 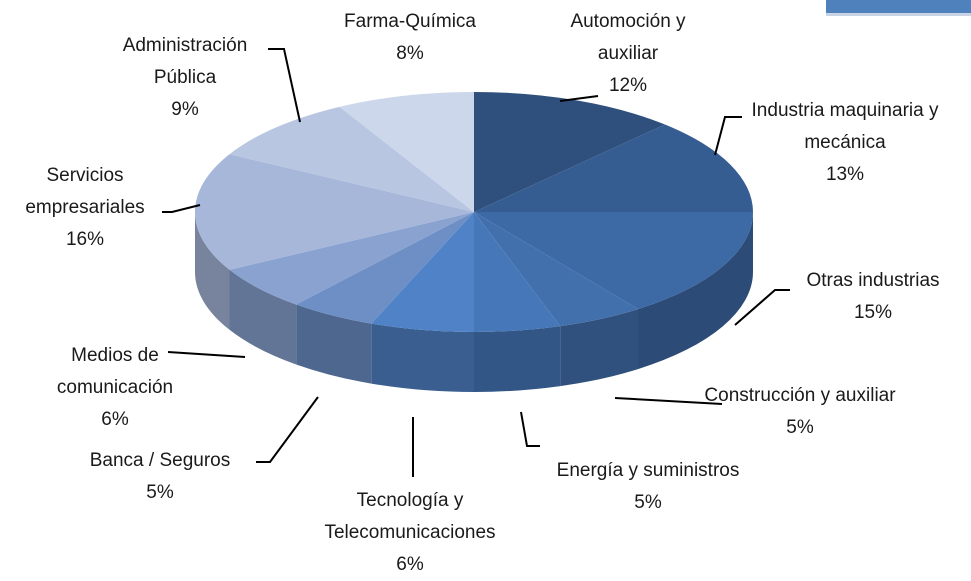 I want to click on slice-name: Administración Pública, so click(x=185, y=61).